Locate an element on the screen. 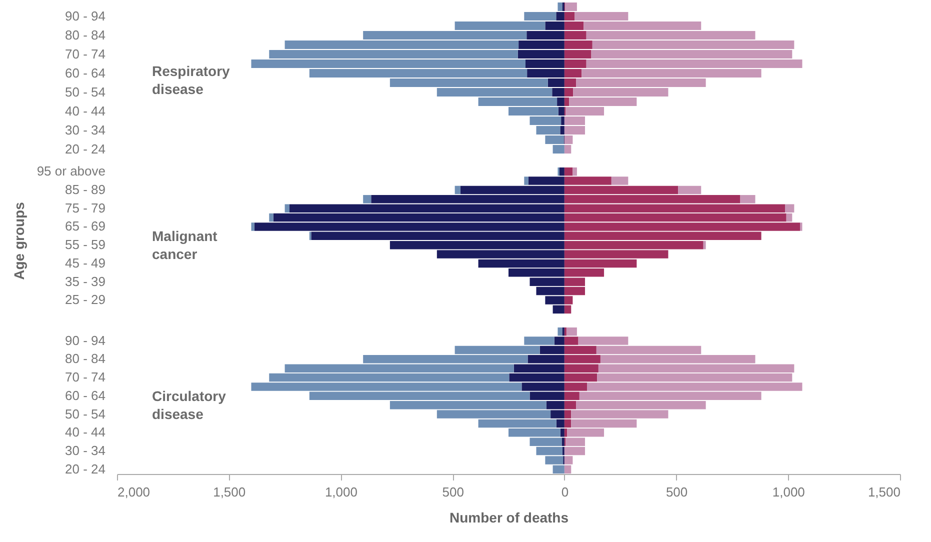 This screenshot has height=542, width=931. x-axis-title: Number of deaths is located at coordinates (509, 518).